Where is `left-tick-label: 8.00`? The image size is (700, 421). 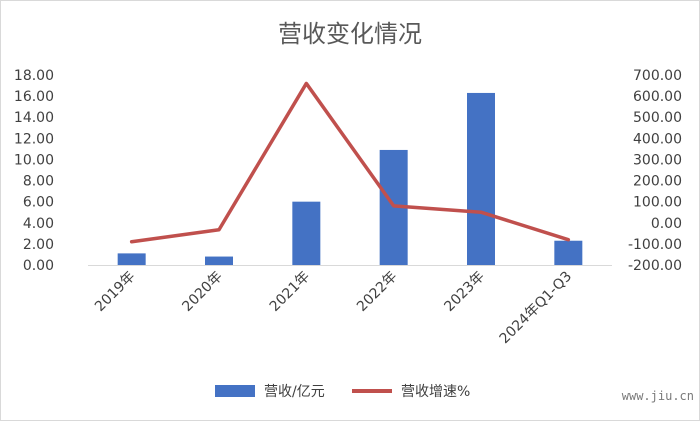
left-tick-label: 8.00 is located at coordinates (38, 182).